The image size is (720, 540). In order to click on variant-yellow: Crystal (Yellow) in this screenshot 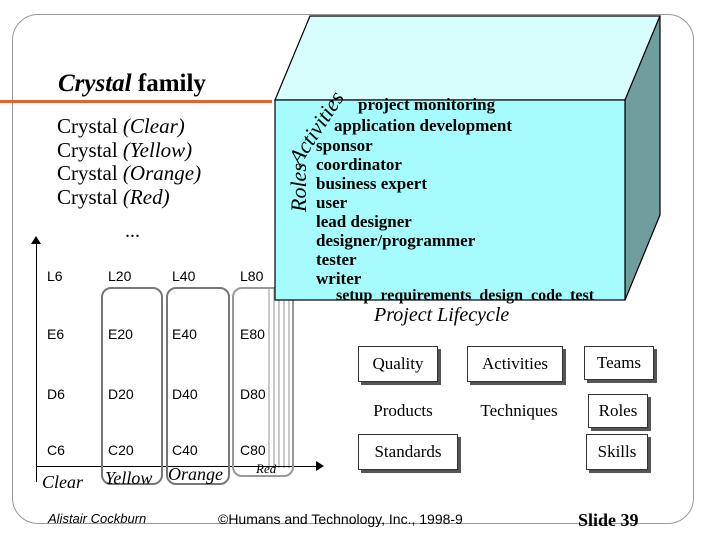, I will do `click(125, 149)`.